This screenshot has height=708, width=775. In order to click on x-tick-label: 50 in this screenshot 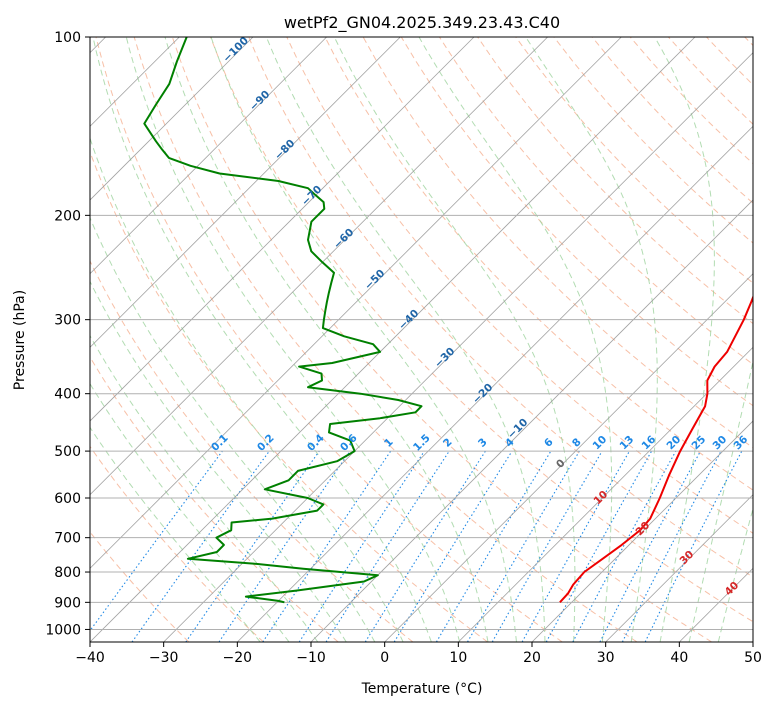, I will do `click(753, 658)`.